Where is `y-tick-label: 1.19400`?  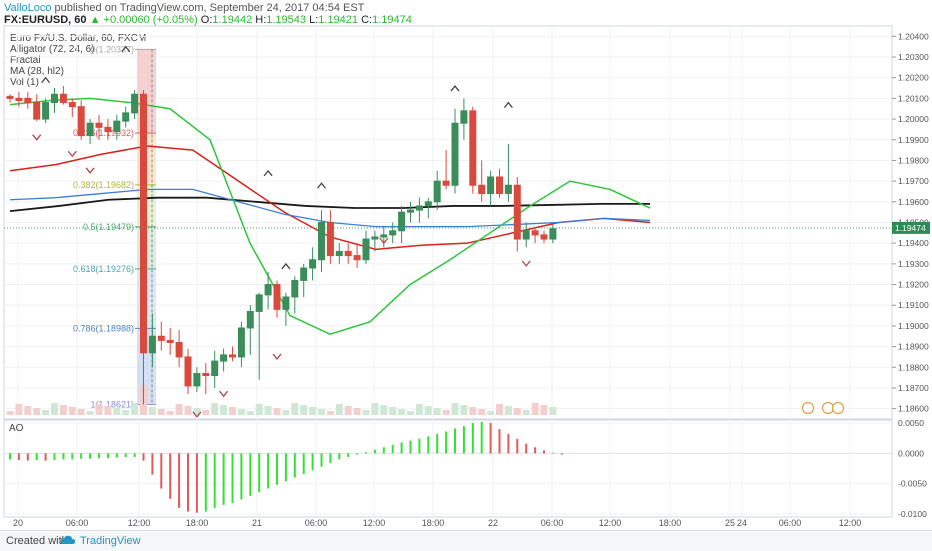
y-tick-label: 1.19400 is located at coordinates (913, 243).